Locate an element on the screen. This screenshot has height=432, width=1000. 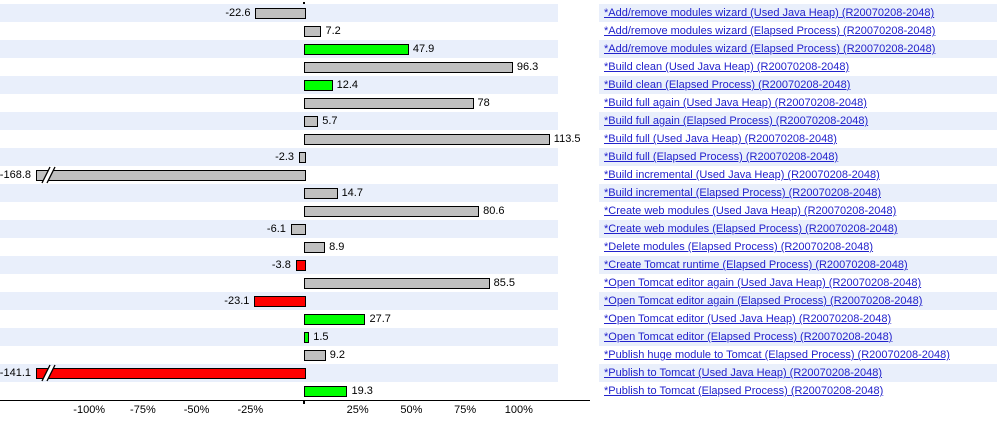
x-tick-label: 100% is located at coordinates (518, 410).